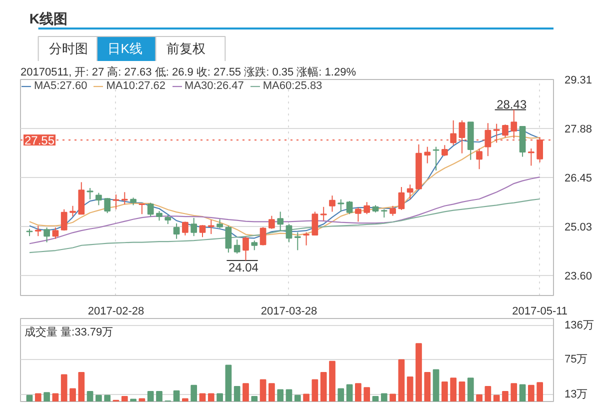 The height and width of the screenshot is (419, 599). I want to click on legend-label: MA5:27.60, so click(61, 86).